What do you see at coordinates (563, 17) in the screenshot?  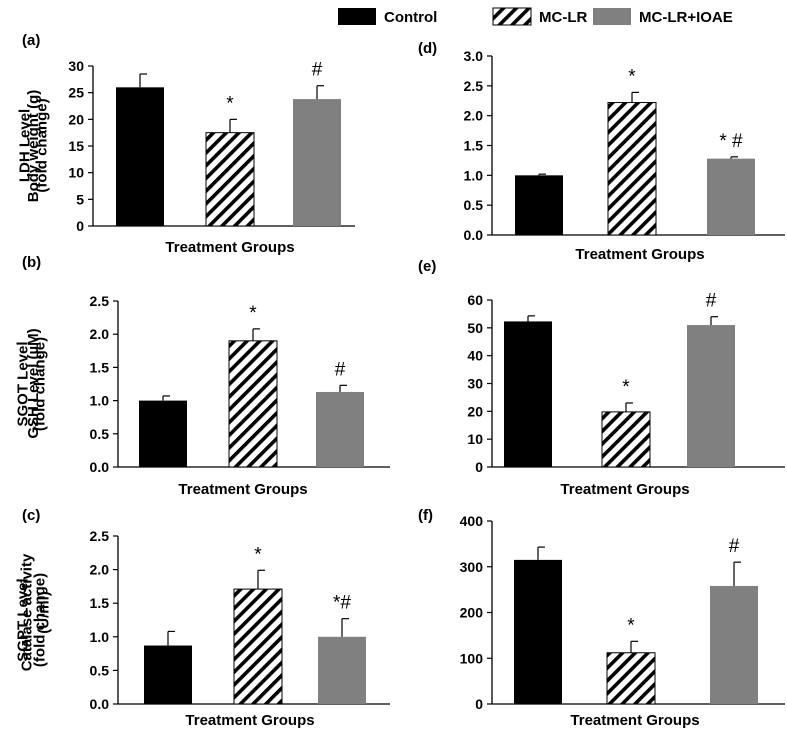 I see `legend-label-mclr: MC-LR` at bounding box center [563, 17].